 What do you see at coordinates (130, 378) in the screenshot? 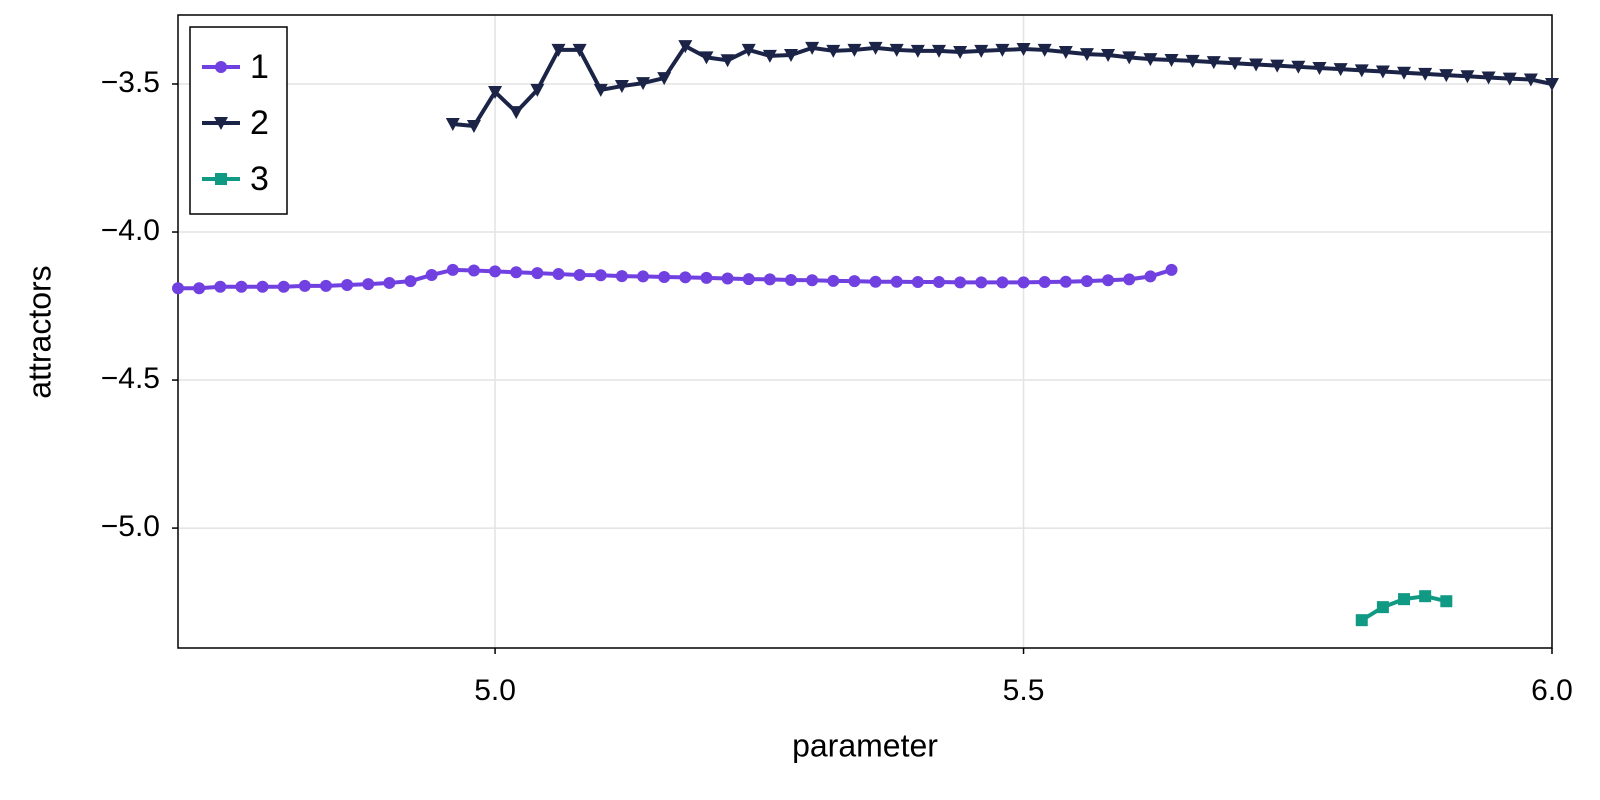
I see `y-tick-label: −4.5` at bounding box center [130, 378].